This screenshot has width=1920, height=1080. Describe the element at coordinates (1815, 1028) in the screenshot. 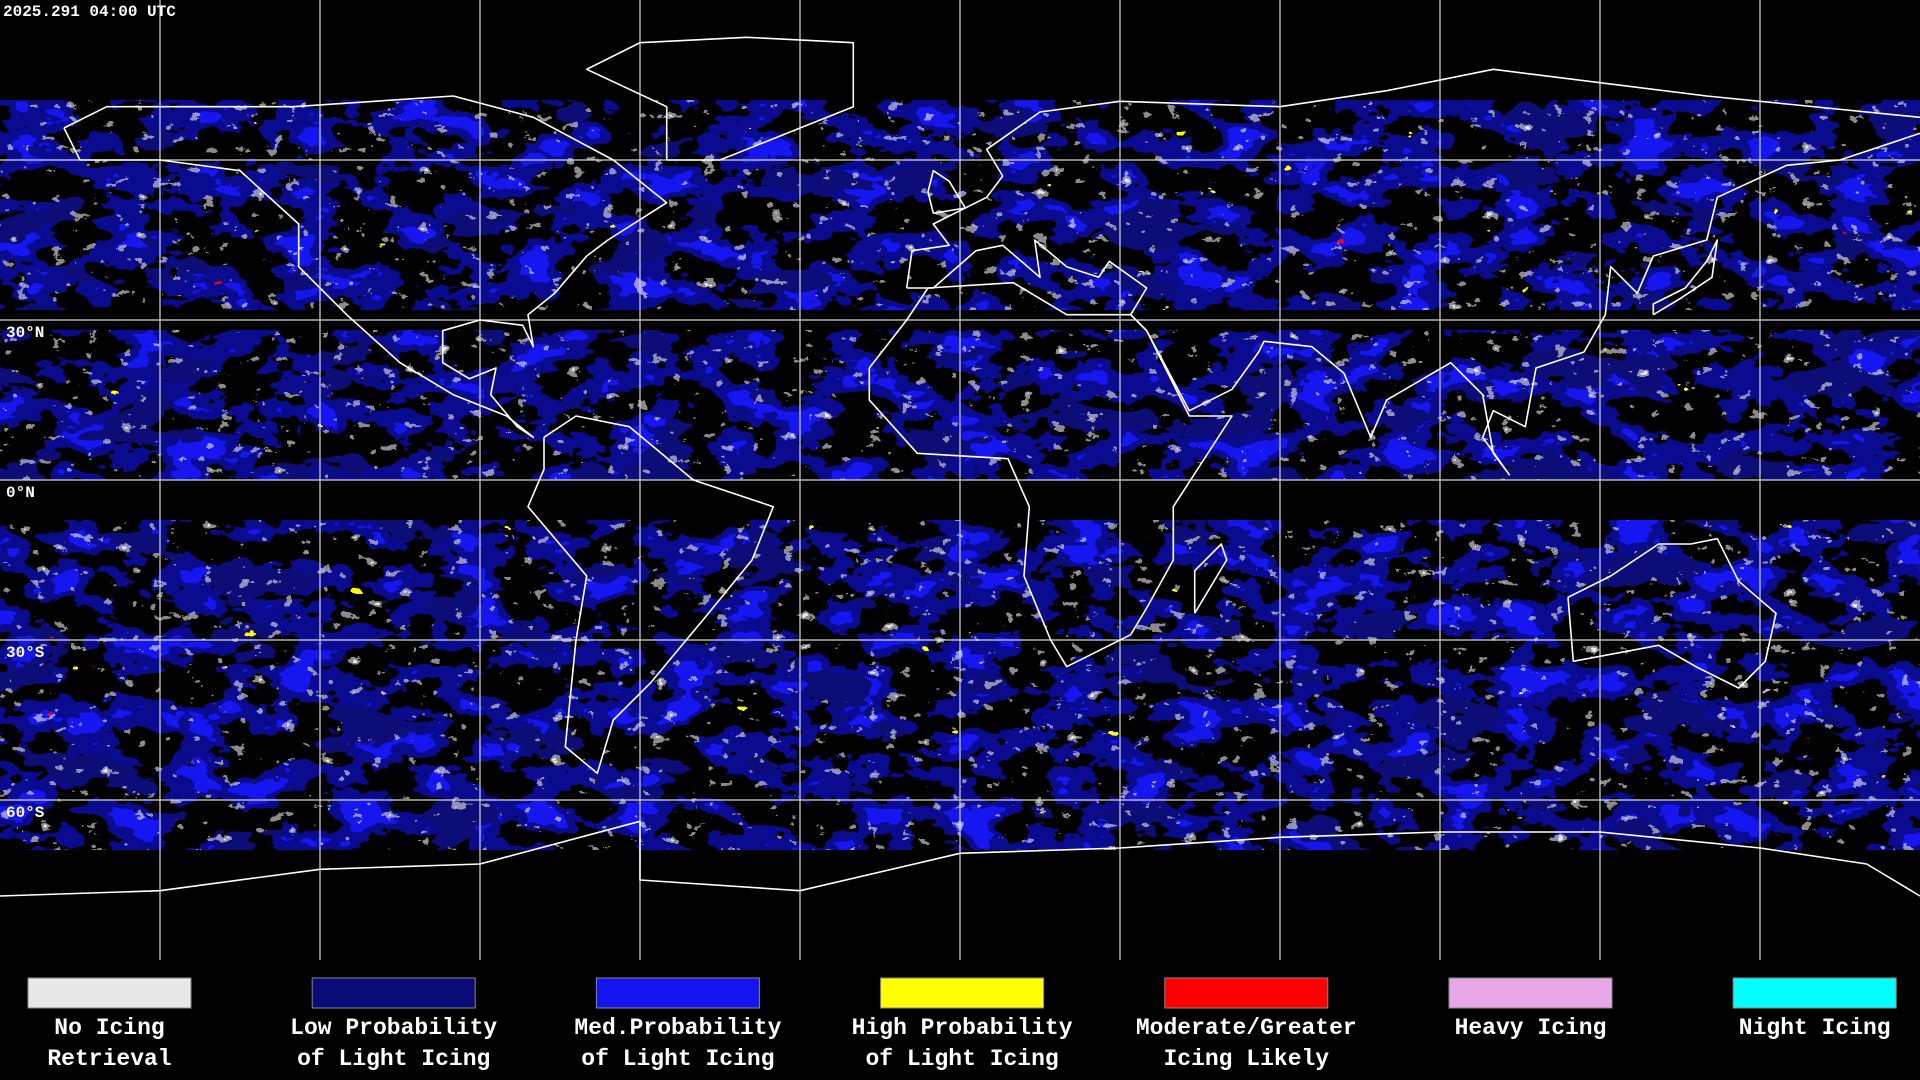

I see `legend-label: Night Icing` at that location.